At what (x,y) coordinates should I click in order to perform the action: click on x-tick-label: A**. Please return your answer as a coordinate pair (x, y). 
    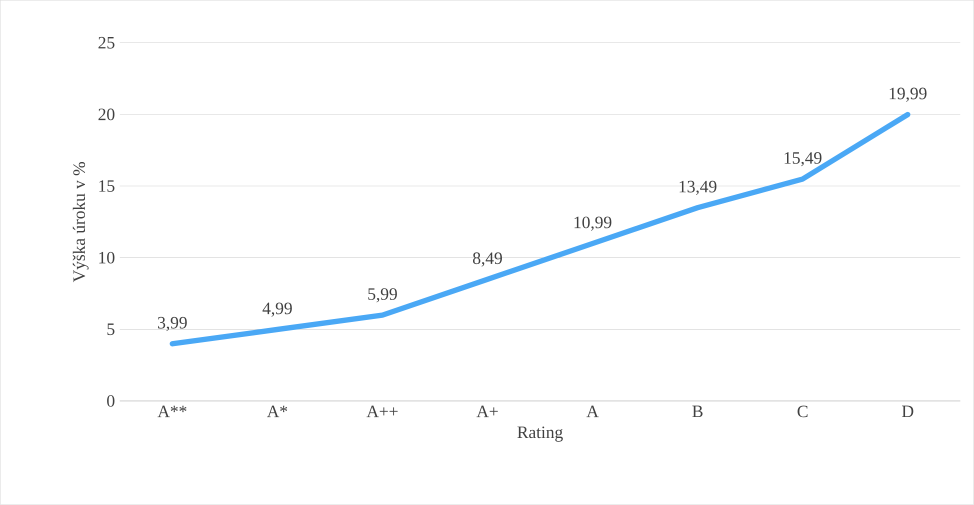
    Looking at the image, I should click on (172, 412).